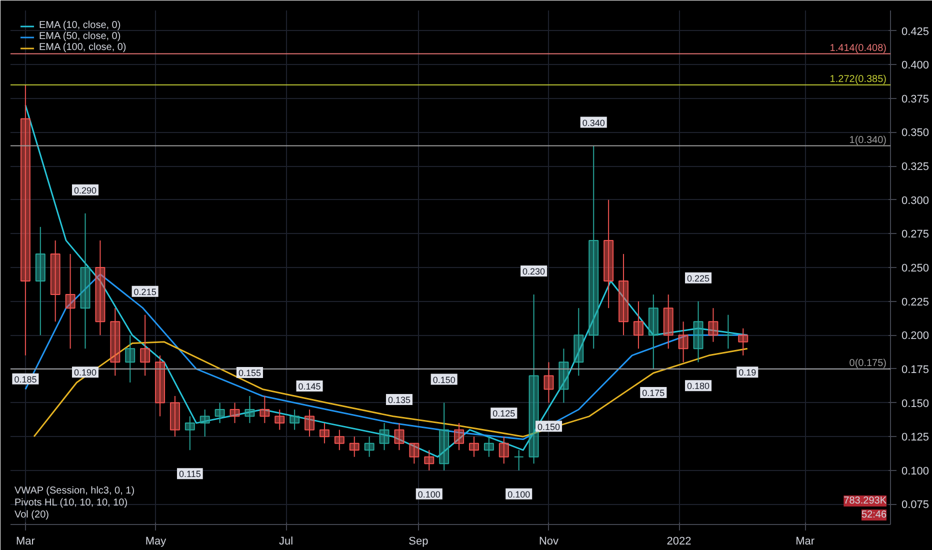 Image resolution: width=932 pixels, height=550 pixels. I want to click on x-tick-label: Nov, so click(549, 542).